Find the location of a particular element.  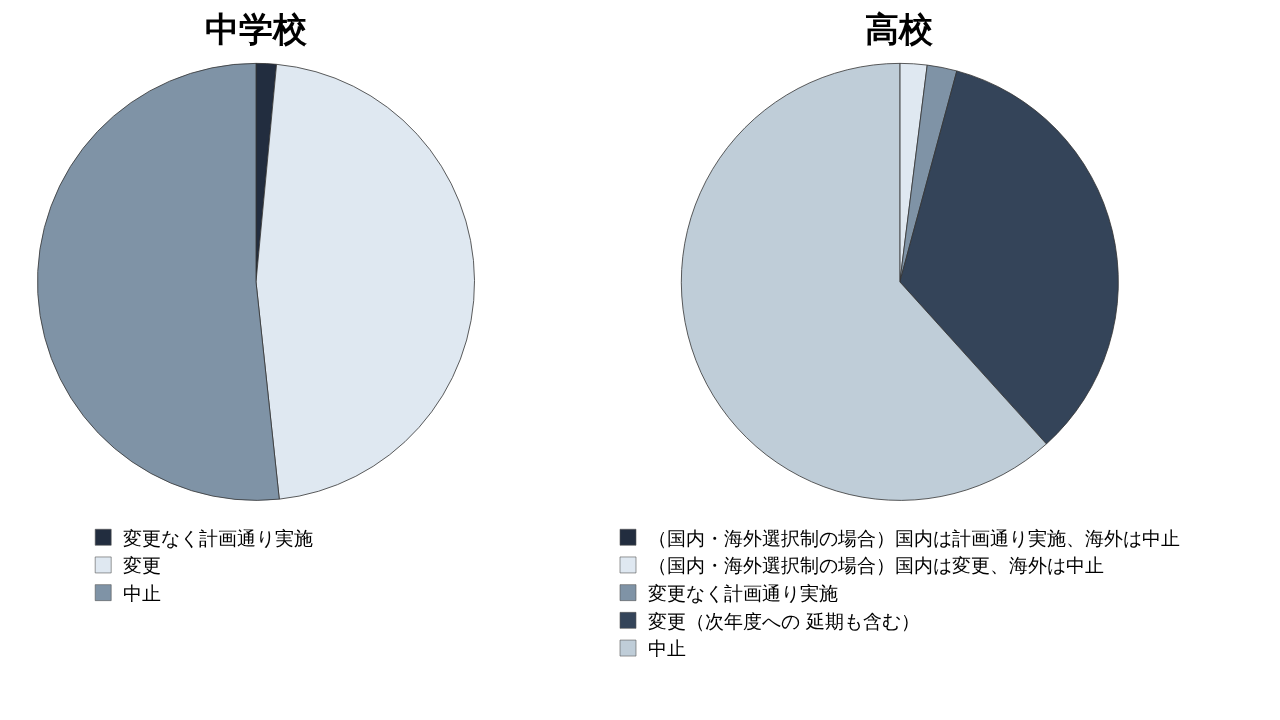

legend-label: 変更 is located at coordinates (142, 565).